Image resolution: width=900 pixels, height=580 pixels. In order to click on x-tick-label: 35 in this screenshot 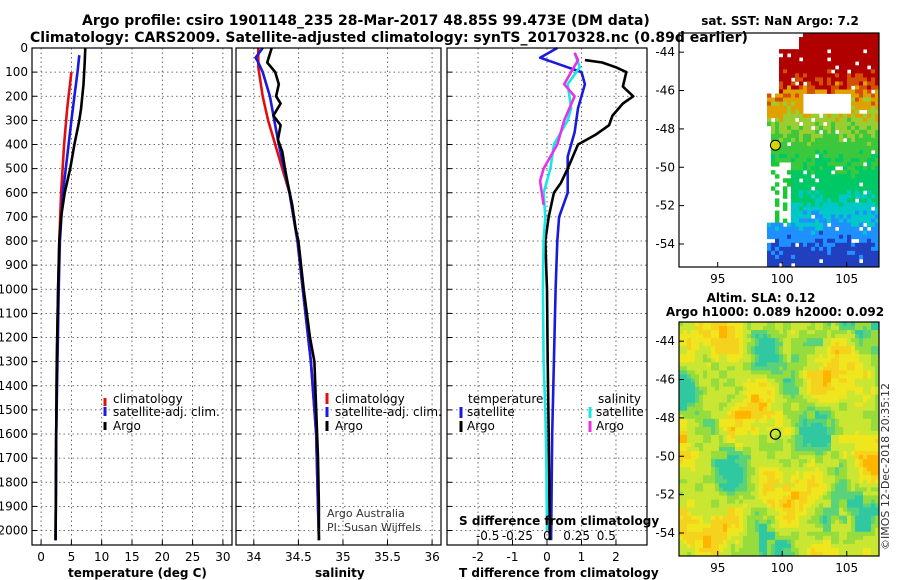, I will do `click(342, 557)`.